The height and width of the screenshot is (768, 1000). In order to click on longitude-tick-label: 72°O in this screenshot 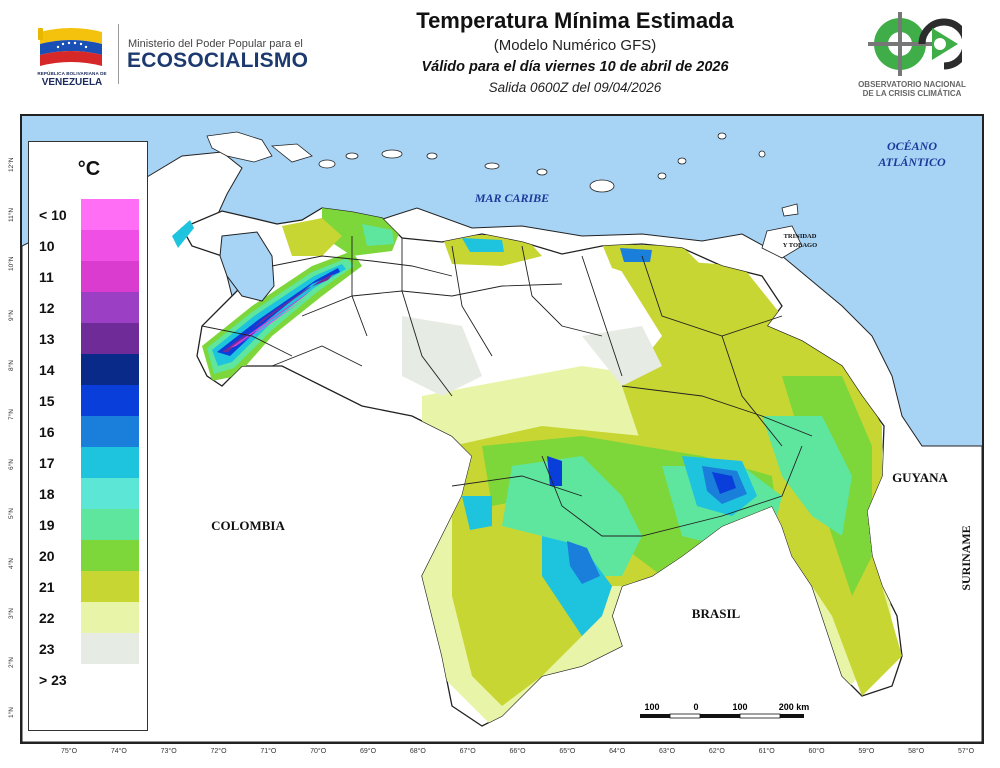, I will do `click(218, 751)`.